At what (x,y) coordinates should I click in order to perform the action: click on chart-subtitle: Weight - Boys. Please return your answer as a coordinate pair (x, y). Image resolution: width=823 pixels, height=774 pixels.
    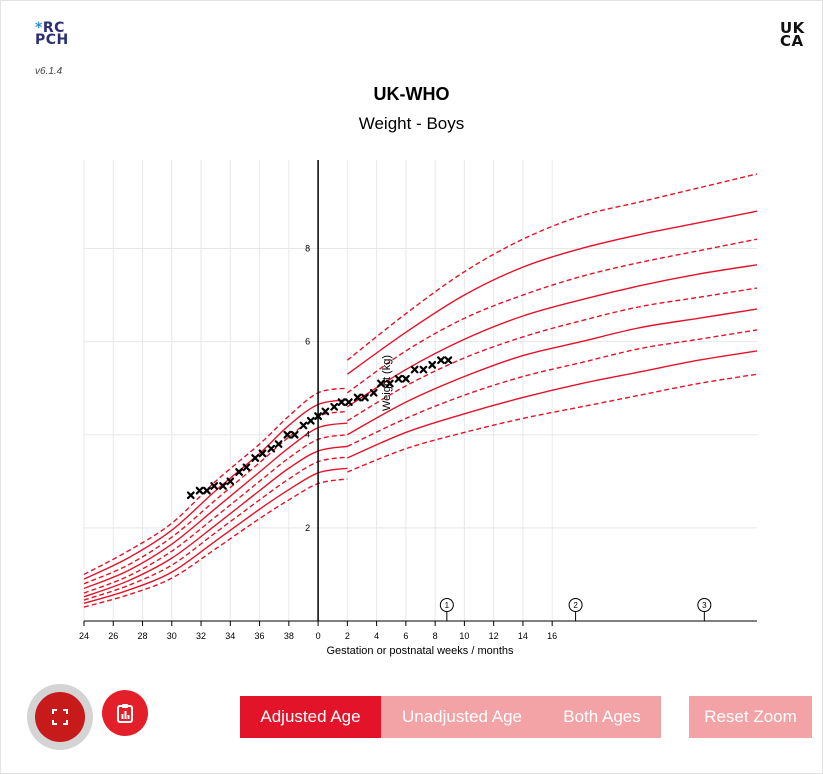
    Looking at the image, I should click on (411, 123).